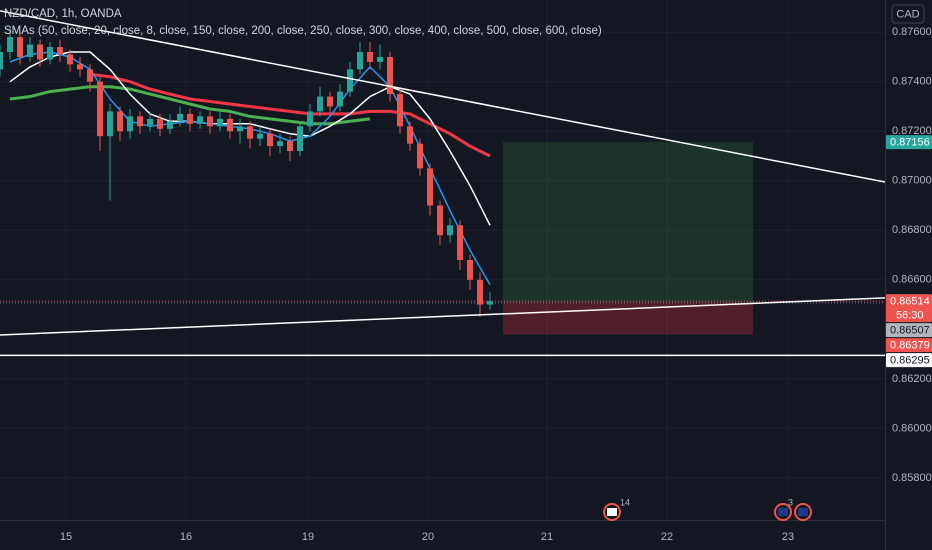 The height and width of the screenshot is (550, 932). What do you see at coordinates (308, 537) in the screenshot?
I see `x-tick-label: 19` at bounding box center [308, 537].